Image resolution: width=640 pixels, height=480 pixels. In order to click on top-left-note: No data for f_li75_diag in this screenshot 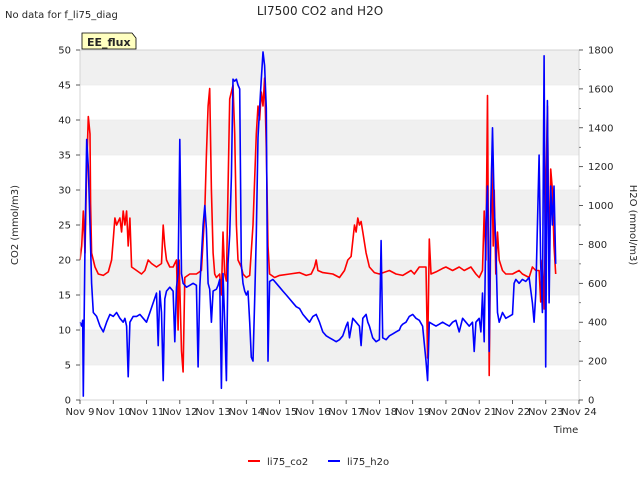, I will do `click(61, 15)`.